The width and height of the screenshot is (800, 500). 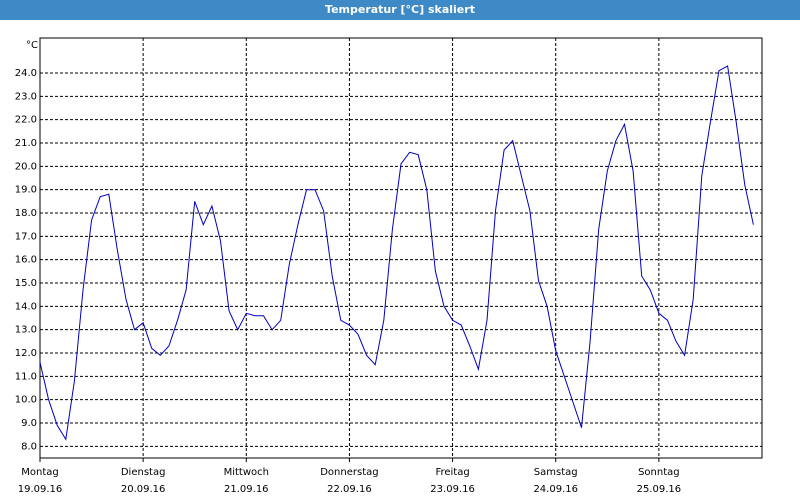 What do you see at coordinates (26, 166) in the screenshot?
I see `y-tick-label: 20.0` at bounding box center [26, 166].